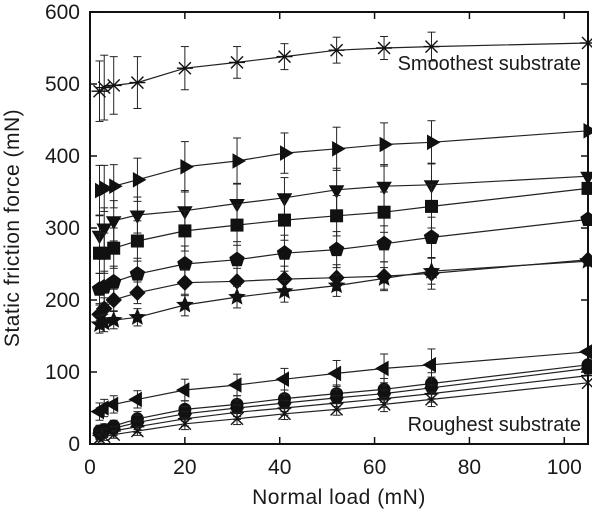 Image resolution: width=592 pixels, height=517 pixels. What do you see at coordinates (90, 467) in the screenshot?
I see `x-tick-label: 0` at bounding box center [90, 467].